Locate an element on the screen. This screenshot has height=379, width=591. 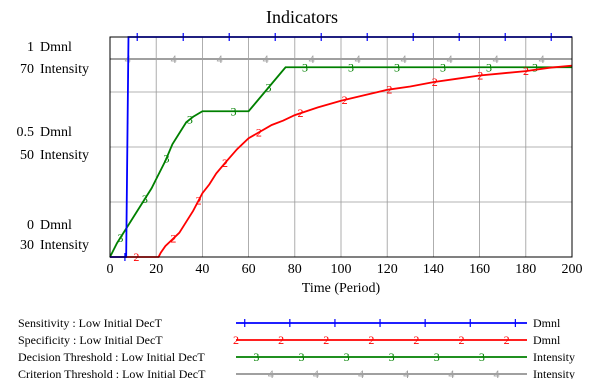
x-tick-label: 40 is located at coordinates (202, 269).